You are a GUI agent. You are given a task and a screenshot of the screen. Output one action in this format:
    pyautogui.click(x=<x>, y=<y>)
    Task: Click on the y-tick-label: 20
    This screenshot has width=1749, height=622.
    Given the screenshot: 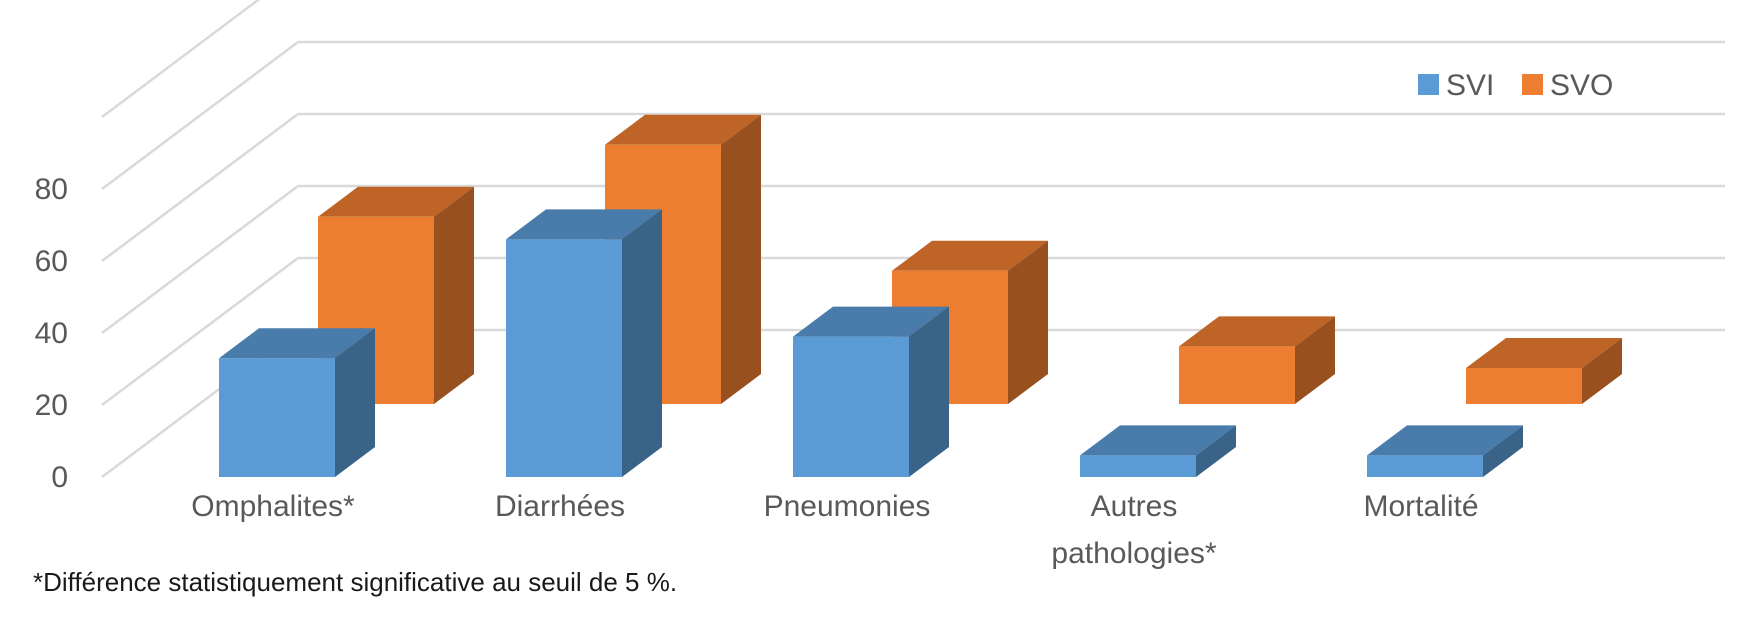 What is the action you would take?
    pyautogui.click(x=51, y=405)
    